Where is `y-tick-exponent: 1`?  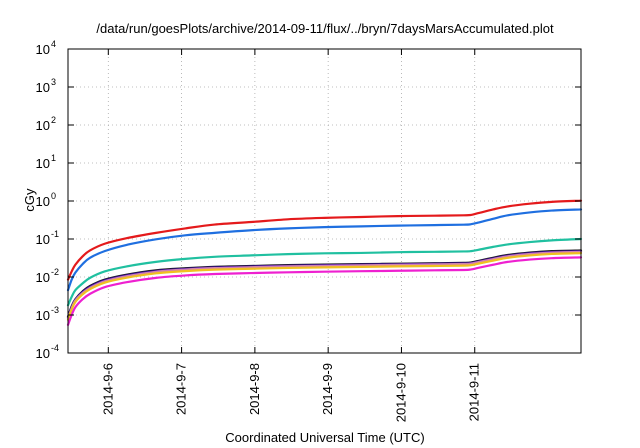 y-tick-exponent: 1 is located at coordinates (53, 158).